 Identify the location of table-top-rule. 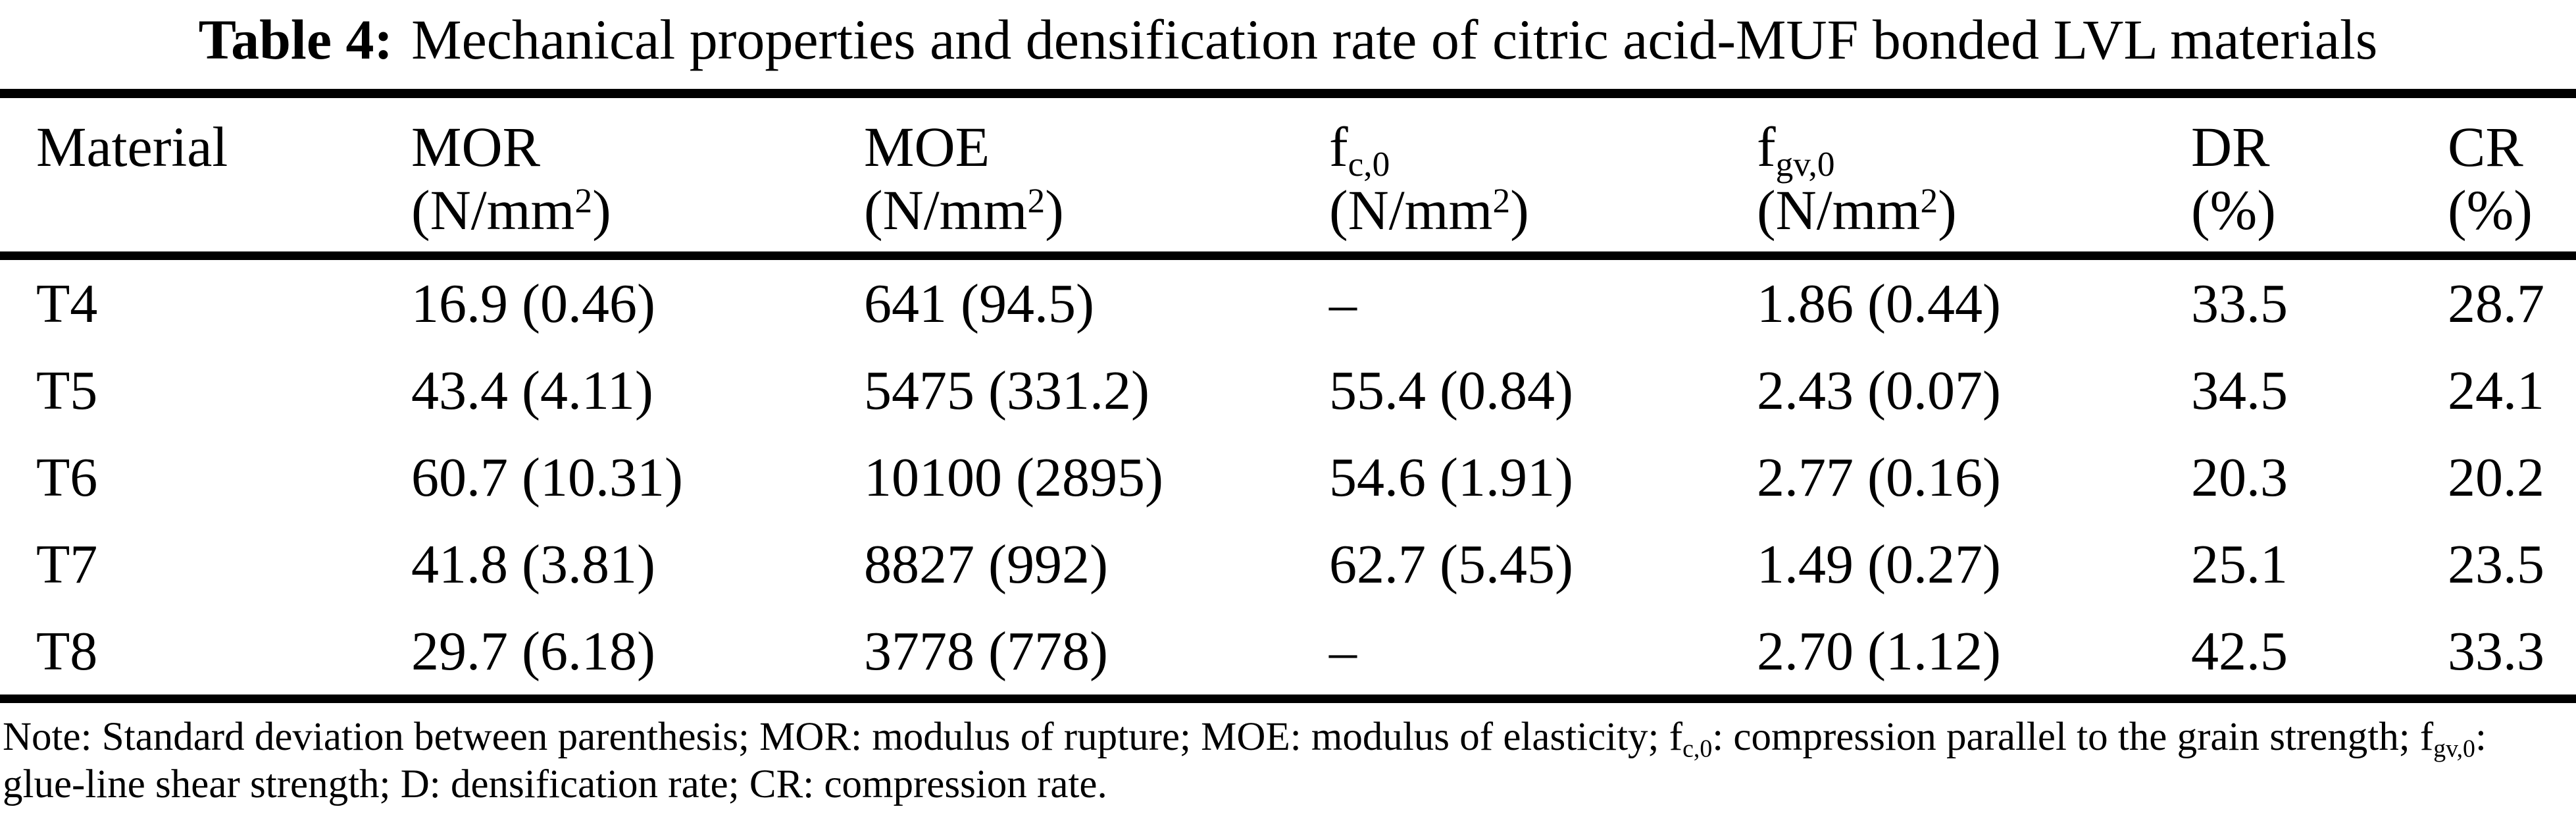
(1288, 93).